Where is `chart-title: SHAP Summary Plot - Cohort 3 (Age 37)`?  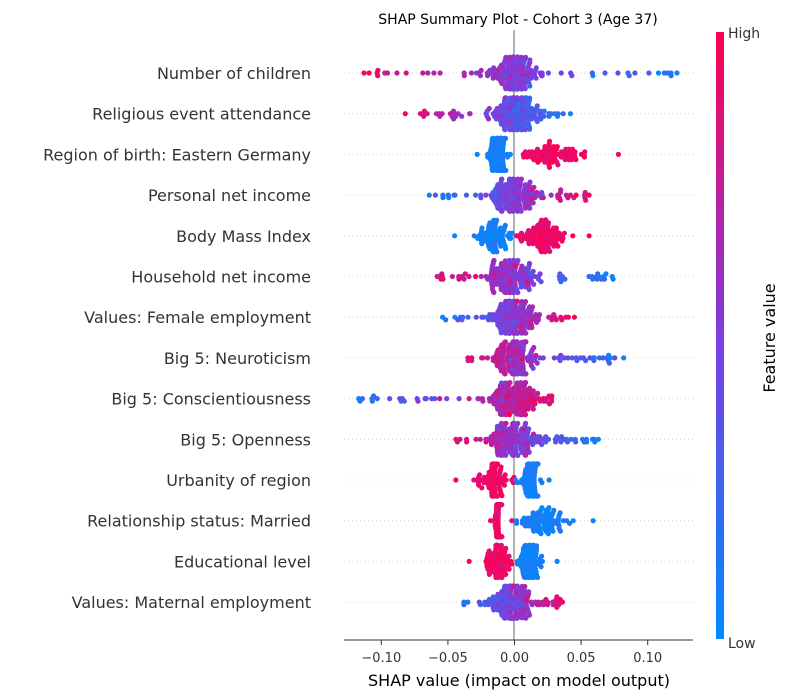 chart-title: SHAP Summary Plot - Cohort 3 (Age 37) is located at coordinates (517, 20).